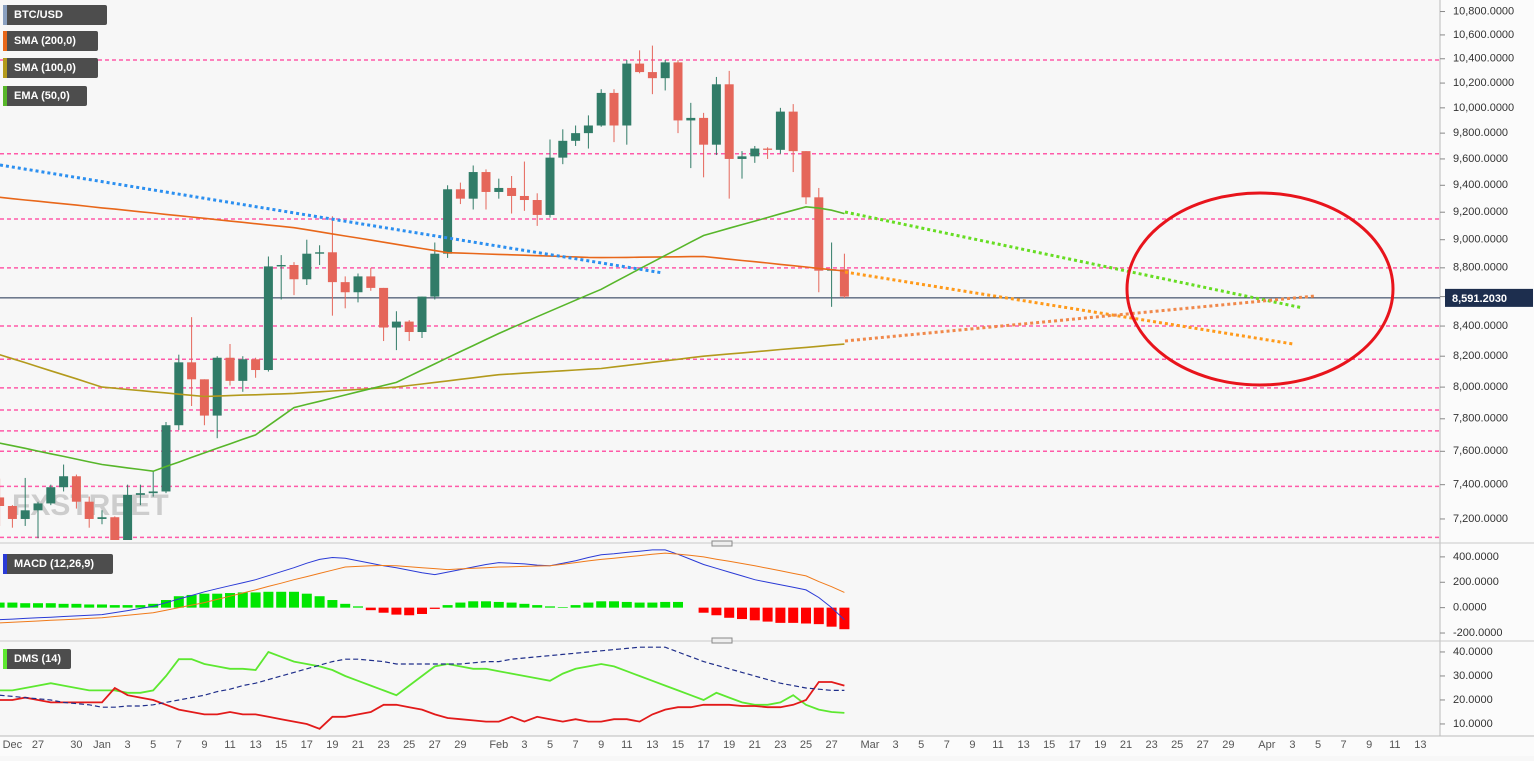 This screenshot has width=1534, height=761. I want to click on legend-item: SMA (100,0), so click(50, 68).